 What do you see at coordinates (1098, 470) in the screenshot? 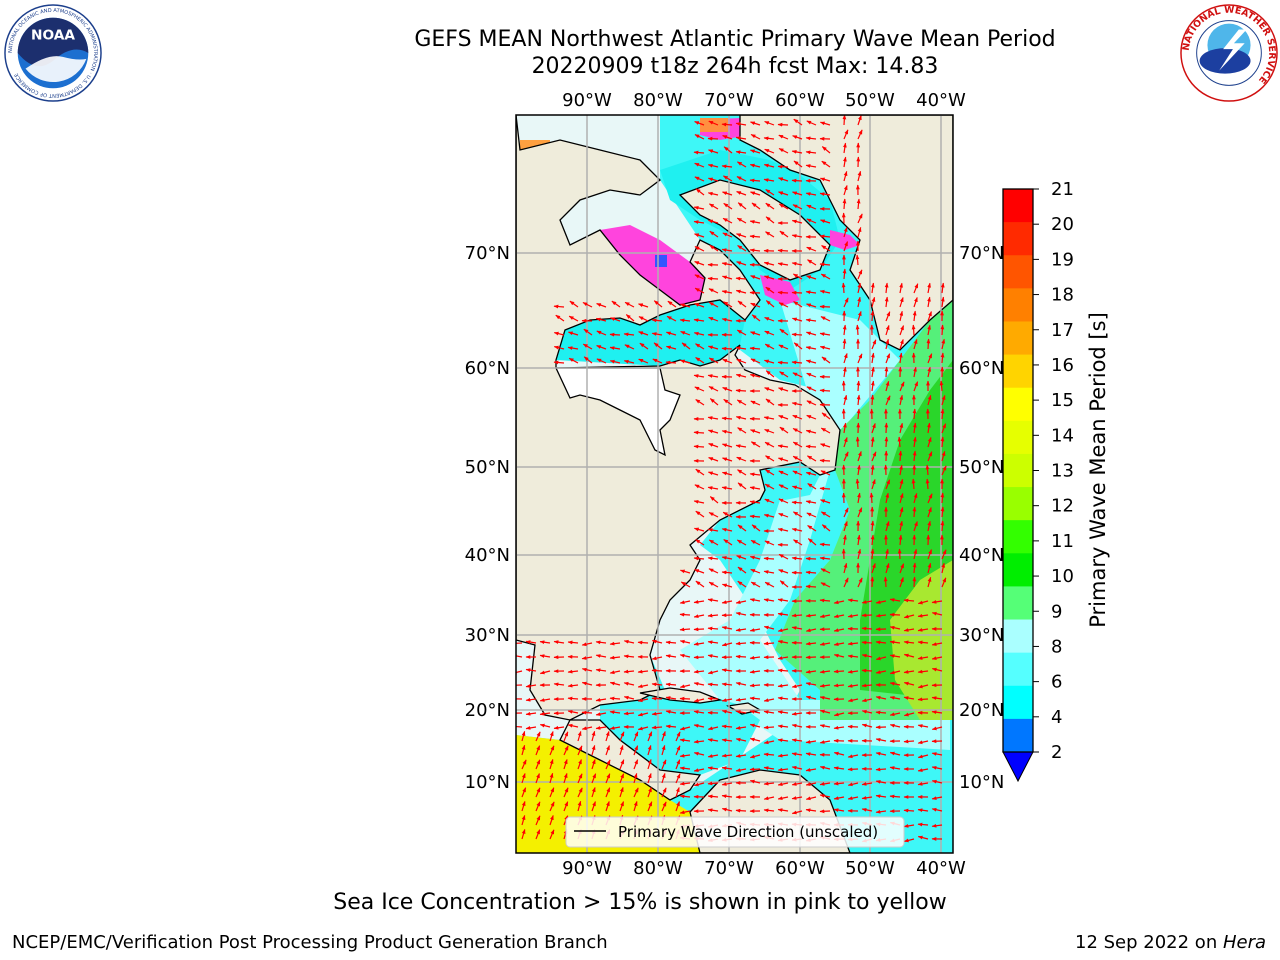
I see `colorbar-title: Primary Wave Mean Period [s]` at bounding box center [1098, 470].